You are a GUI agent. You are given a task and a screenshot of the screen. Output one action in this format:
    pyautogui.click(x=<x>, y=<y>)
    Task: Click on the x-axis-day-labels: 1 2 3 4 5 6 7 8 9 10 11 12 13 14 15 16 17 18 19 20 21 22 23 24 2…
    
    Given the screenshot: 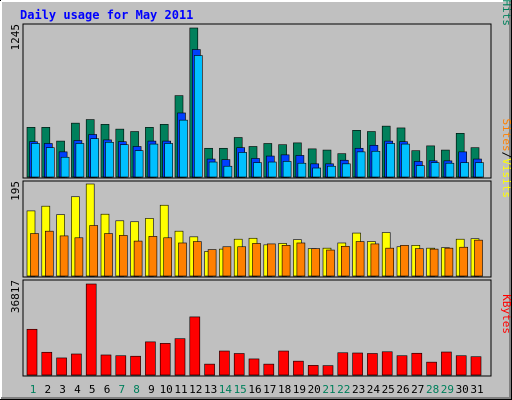 What is the action you would take?
    pyautogui.click(x=257, y=389)
    